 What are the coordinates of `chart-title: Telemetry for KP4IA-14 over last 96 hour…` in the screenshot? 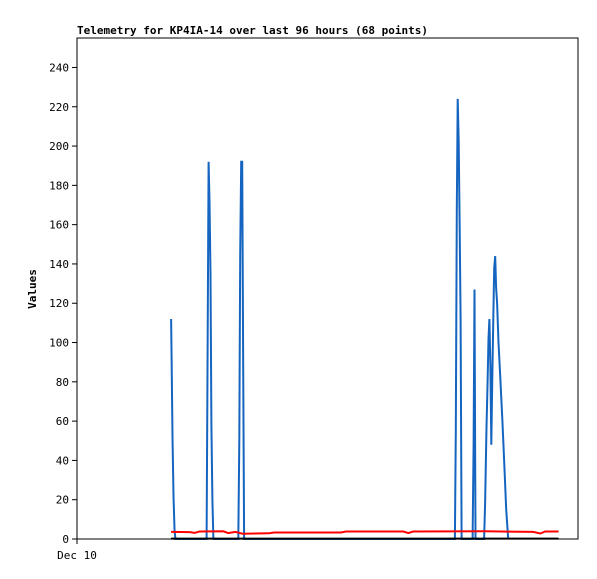 It's located at (252, 30).